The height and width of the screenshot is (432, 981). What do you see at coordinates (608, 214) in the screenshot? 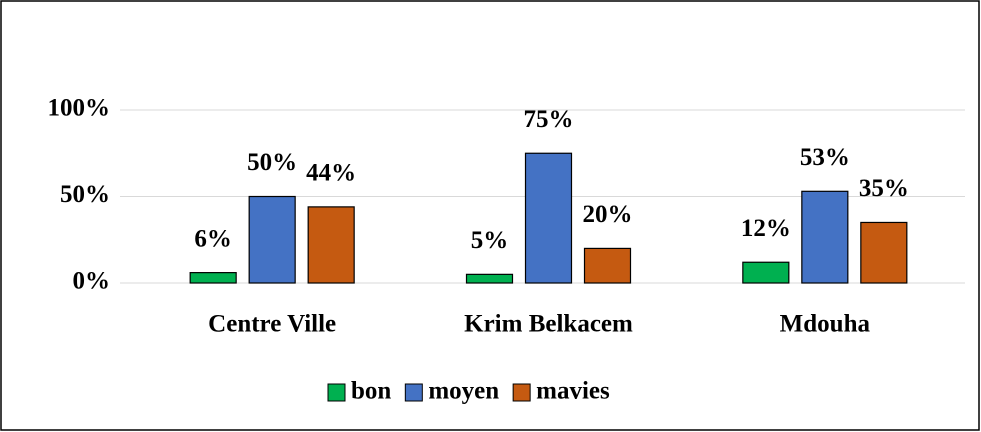
I see `data-label: 20%` at bounding box center [608, 214].